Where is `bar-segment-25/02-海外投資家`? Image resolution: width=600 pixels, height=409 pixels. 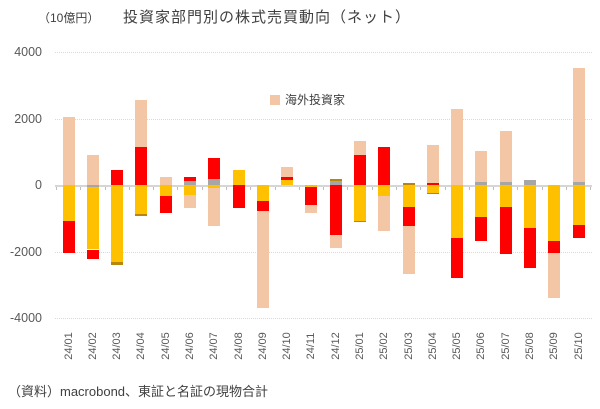 bar-segment-25/02-海外投資家 is located at coordinates (384, 213).